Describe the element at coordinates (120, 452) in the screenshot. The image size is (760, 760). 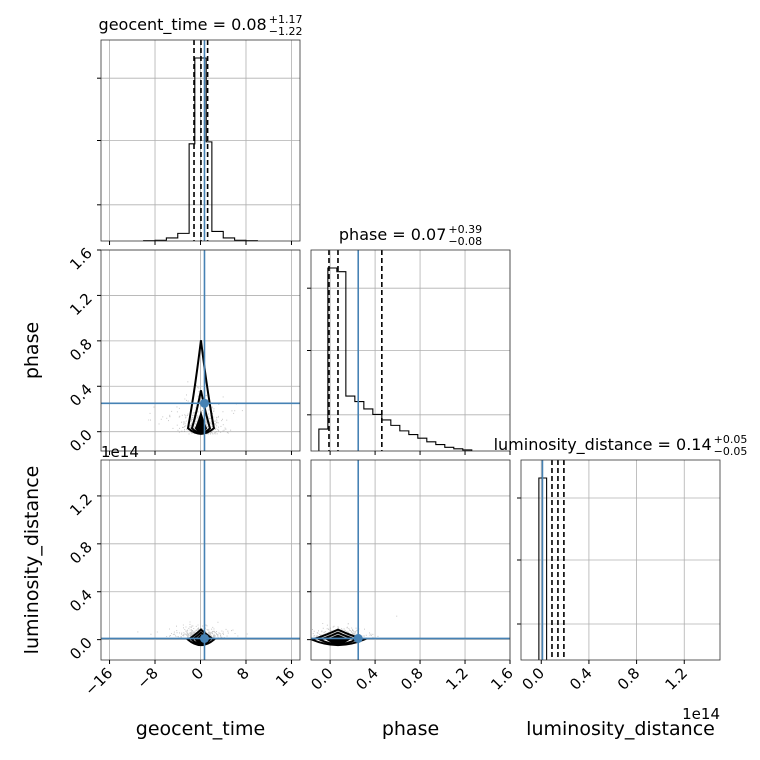
I see `y-offset-label: 1e14` at that location.